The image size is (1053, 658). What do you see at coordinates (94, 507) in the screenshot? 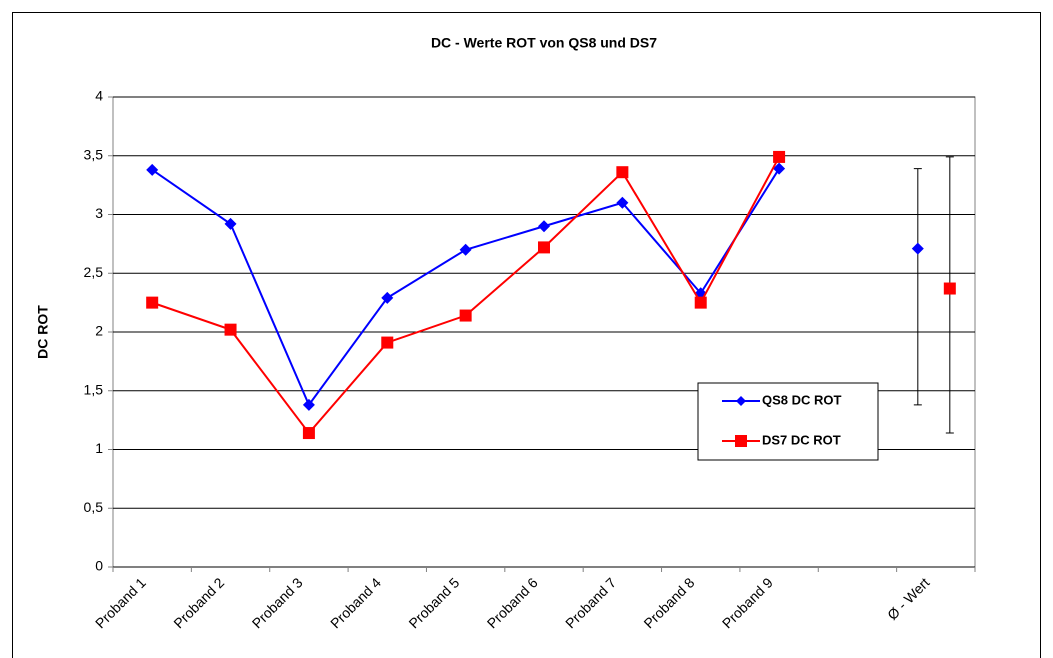
I see `y-tick-label: 0,5` at bounding box center [94, 507].